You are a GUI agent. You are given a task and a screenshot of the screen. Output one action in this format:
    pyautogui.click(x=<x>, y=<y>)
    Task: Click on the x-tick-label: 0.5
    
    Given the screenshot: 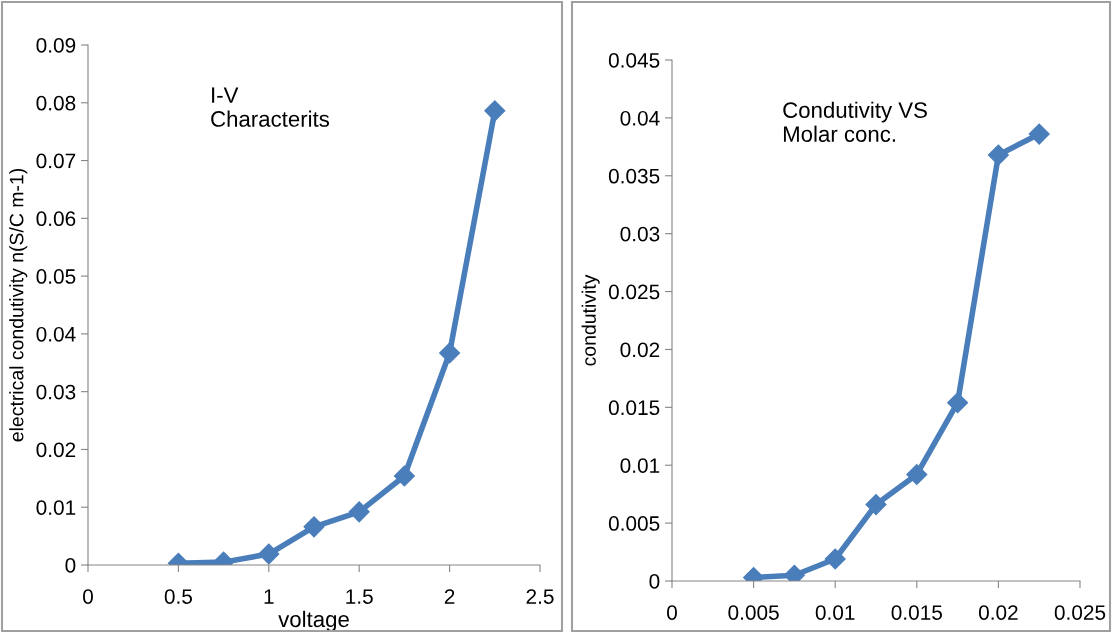 What is the action you would take?
    pyautogui.click(x=178, y=596)
    